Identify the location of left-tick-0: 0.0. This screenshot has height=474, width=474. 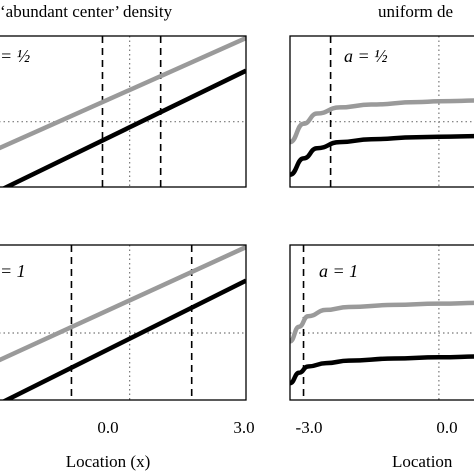
(107, 427).